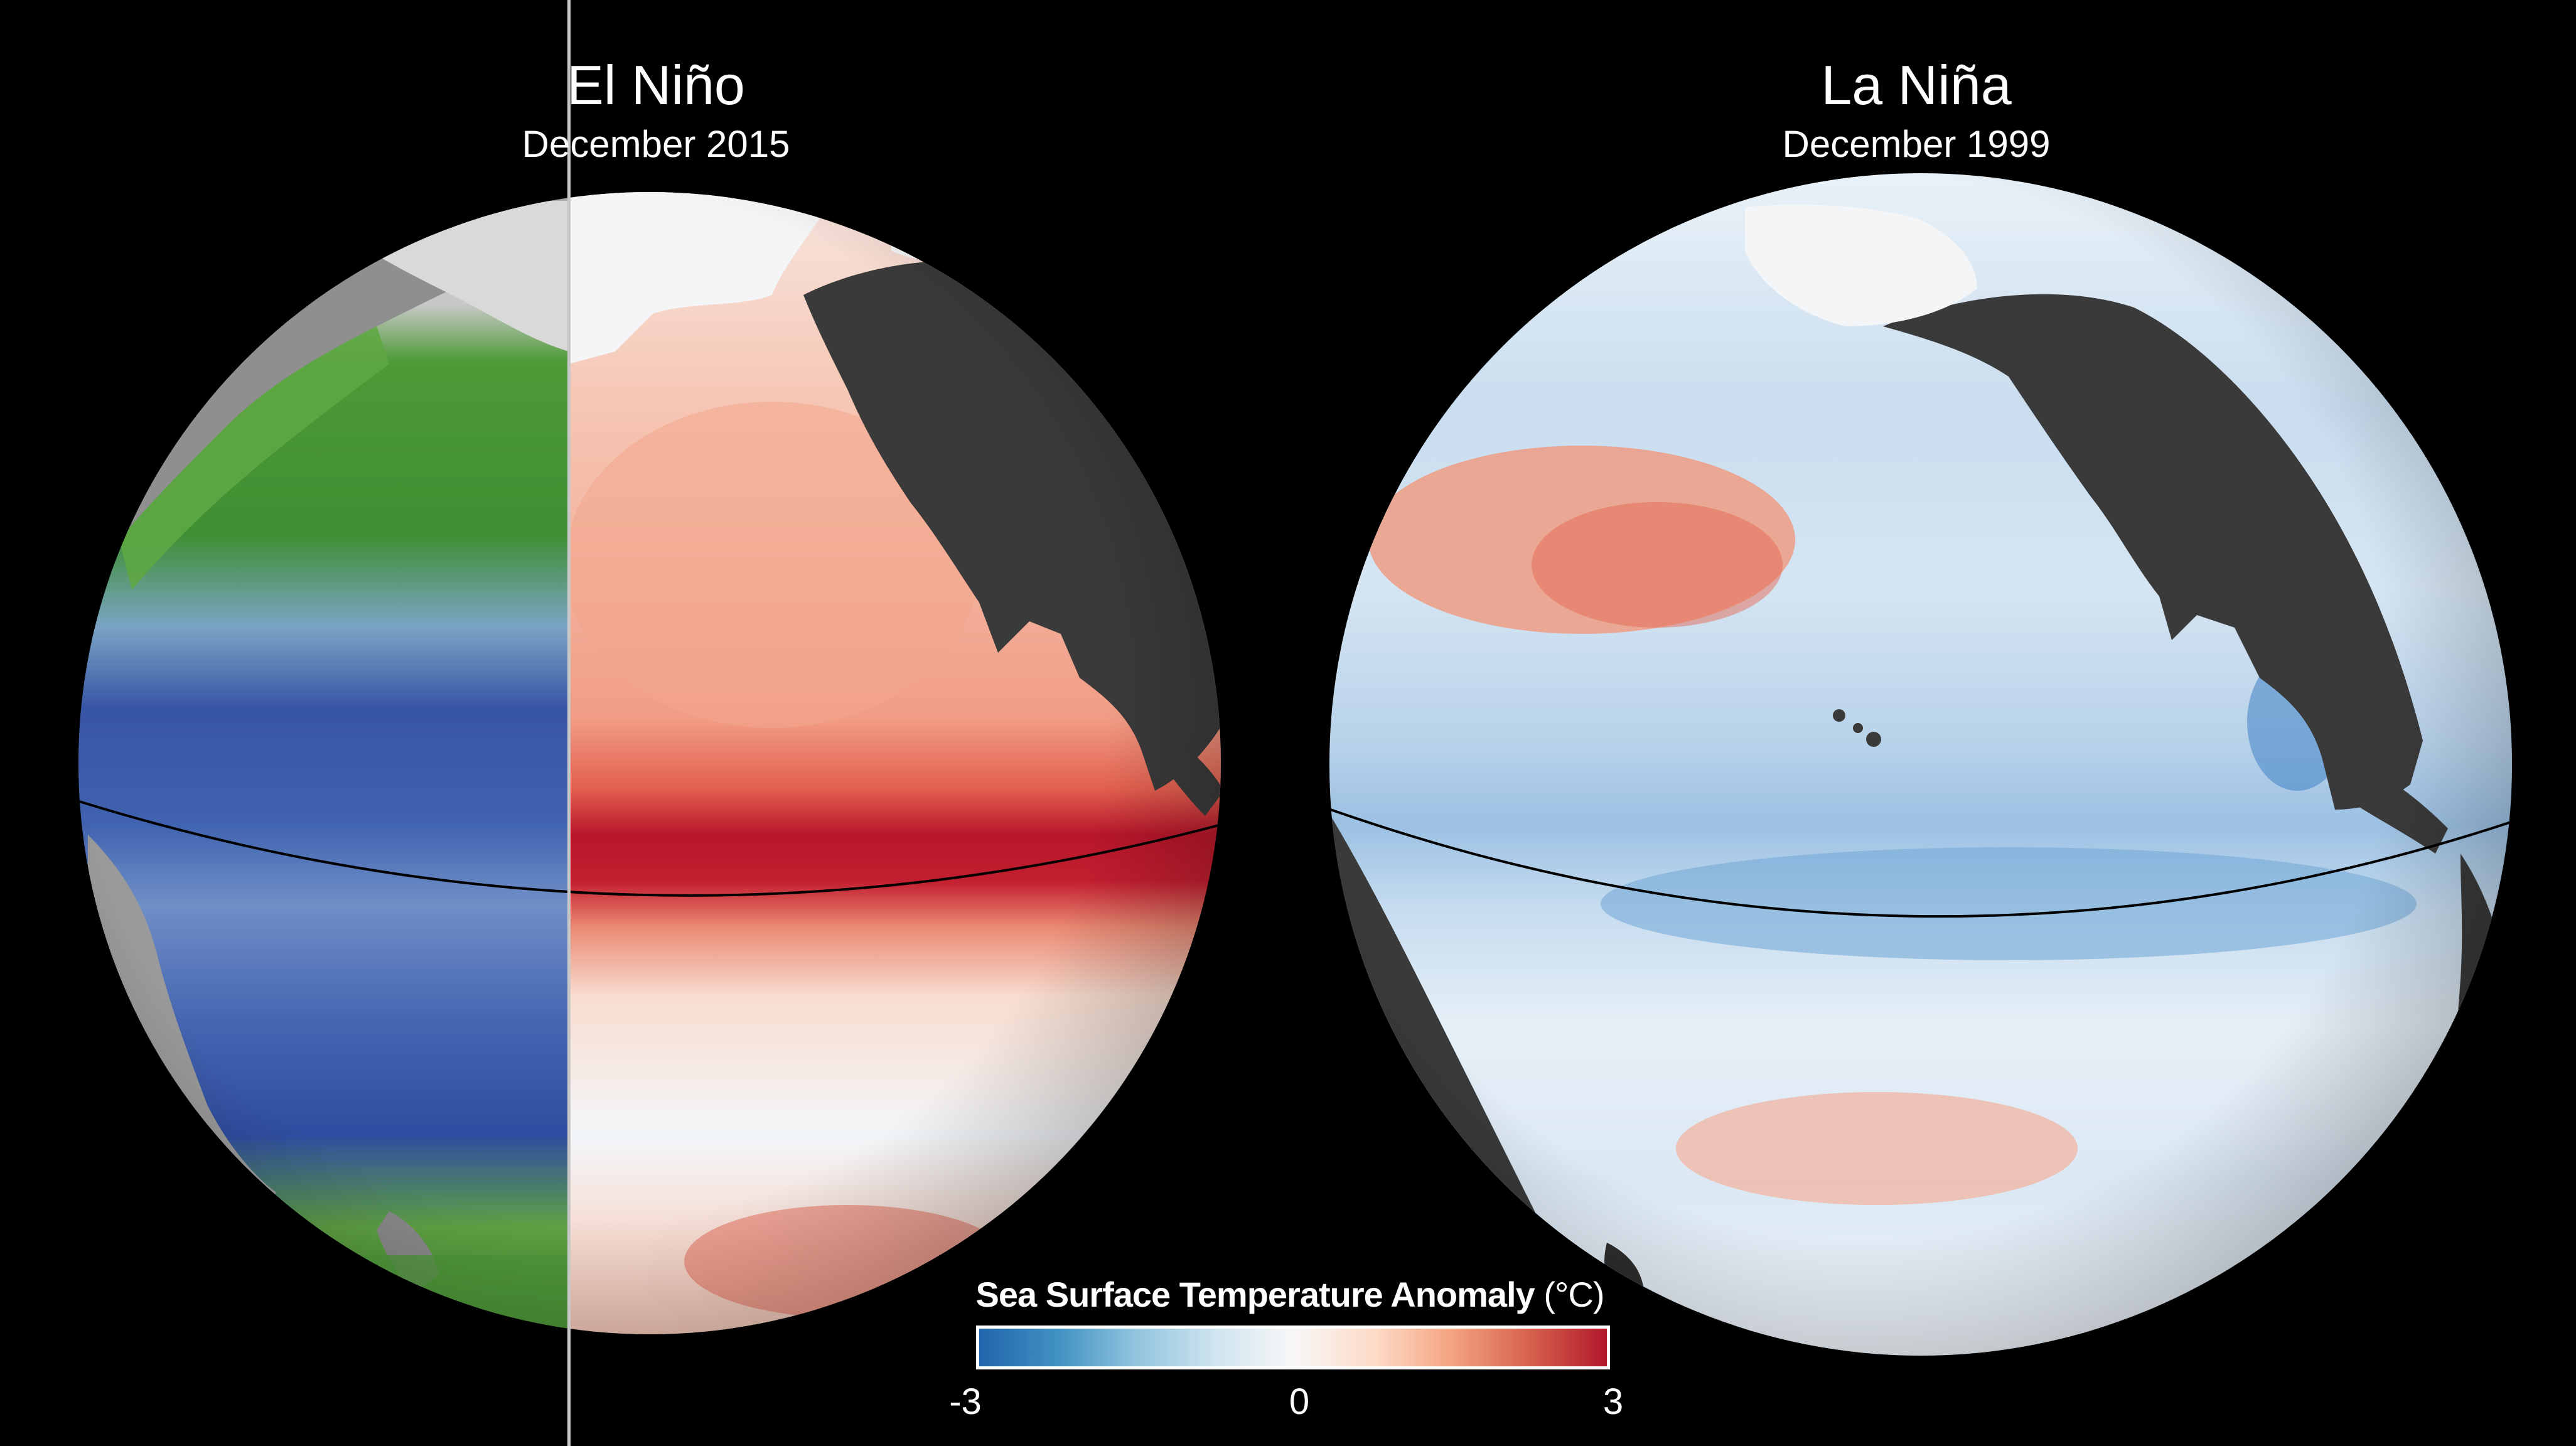  What do you see at coordinates (965, 1401) in the screenshot?
I see `legend-min-label: -3` at bounding box center [965, 1401].